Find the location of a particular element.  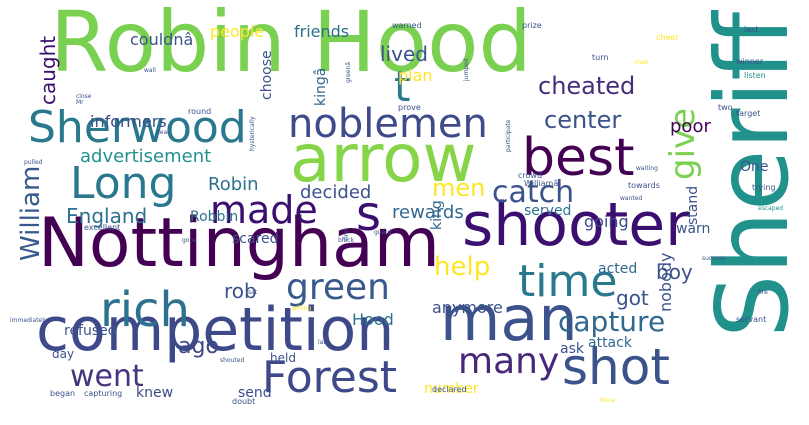

word-cloud-word: Williamâ is located at coordinates (541, 183).